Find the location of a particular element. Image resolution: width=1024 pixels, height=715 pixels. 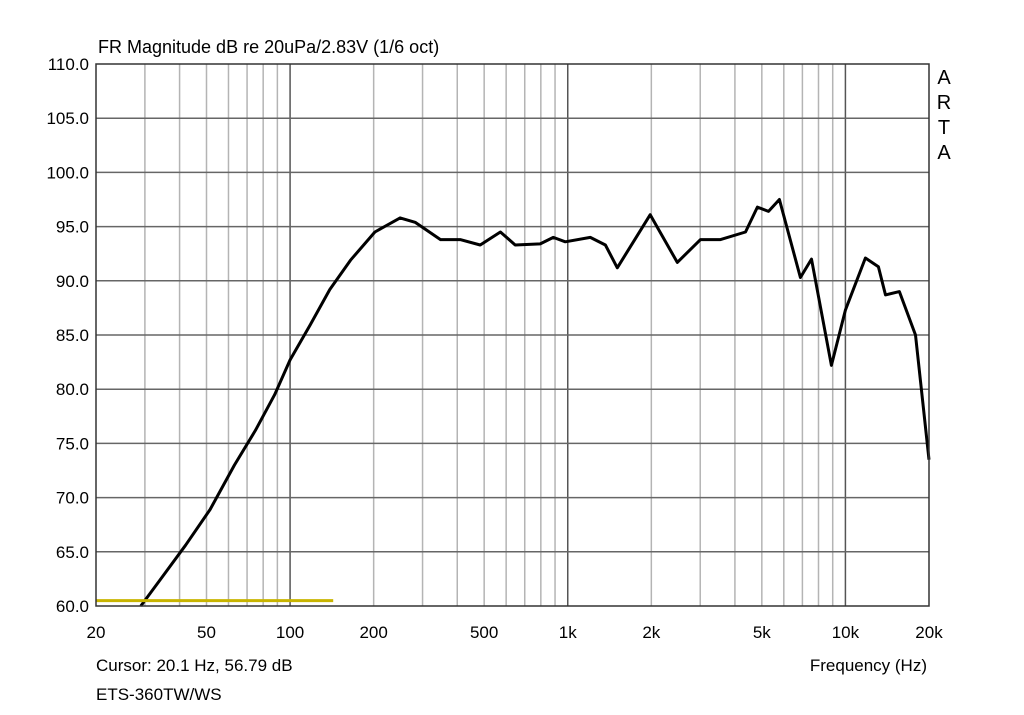

watermark-letter: T is located at coordinates (944, 128).